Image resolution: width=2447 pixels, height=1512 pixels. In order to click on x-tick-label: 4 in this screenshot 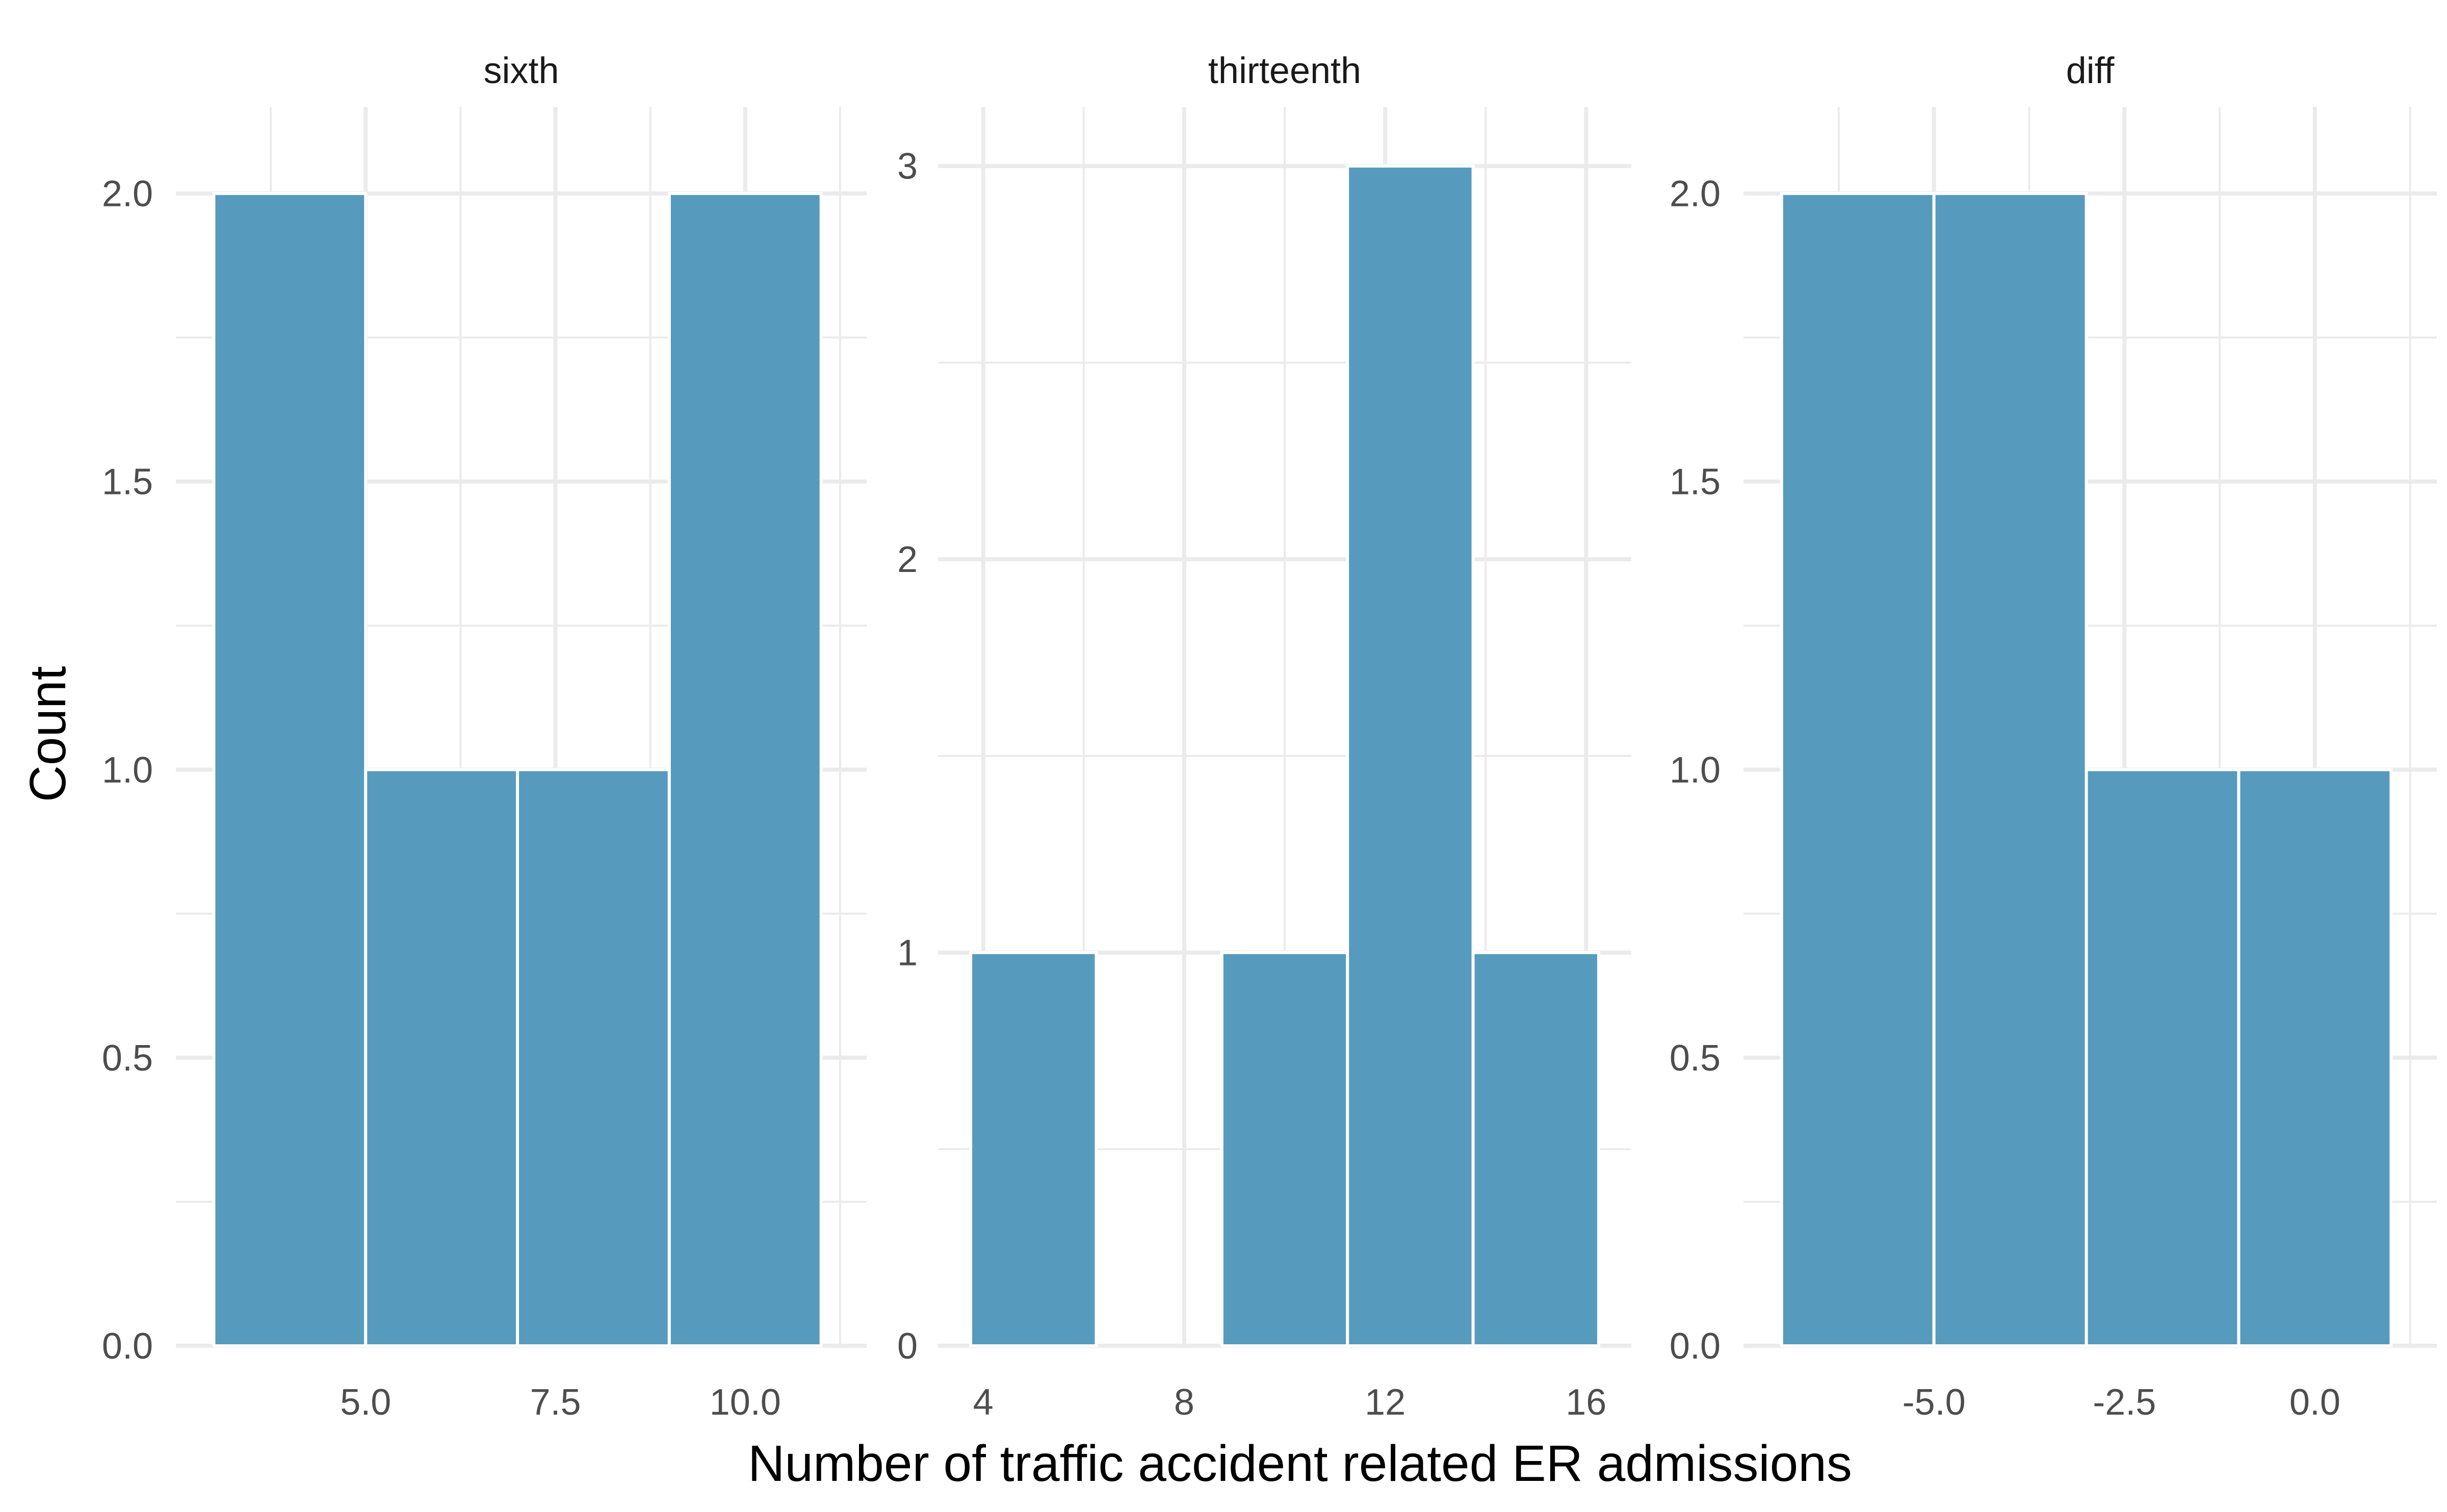, I will do `click(983, 1402)`.